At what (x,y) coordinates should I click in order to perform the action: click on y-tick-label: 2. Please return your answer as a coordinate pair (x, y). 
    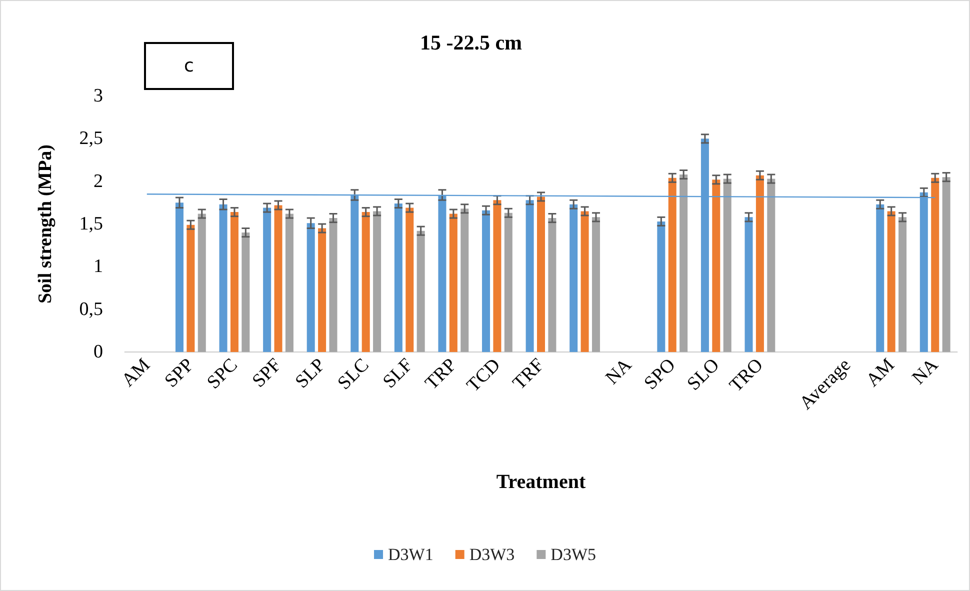
    Looking at the image, I should click on (98, 181).